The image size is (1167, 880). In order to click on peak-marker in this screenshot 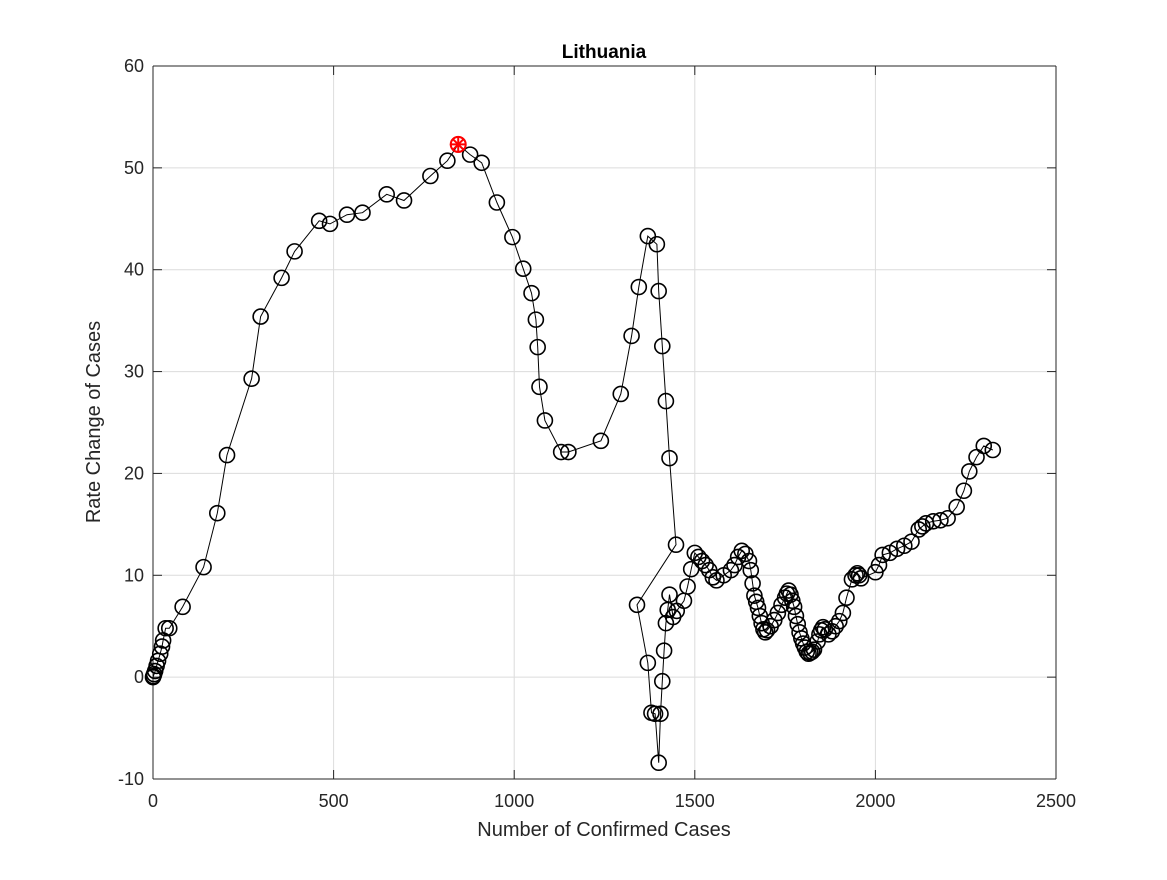, I will do `click(458, 144)`.